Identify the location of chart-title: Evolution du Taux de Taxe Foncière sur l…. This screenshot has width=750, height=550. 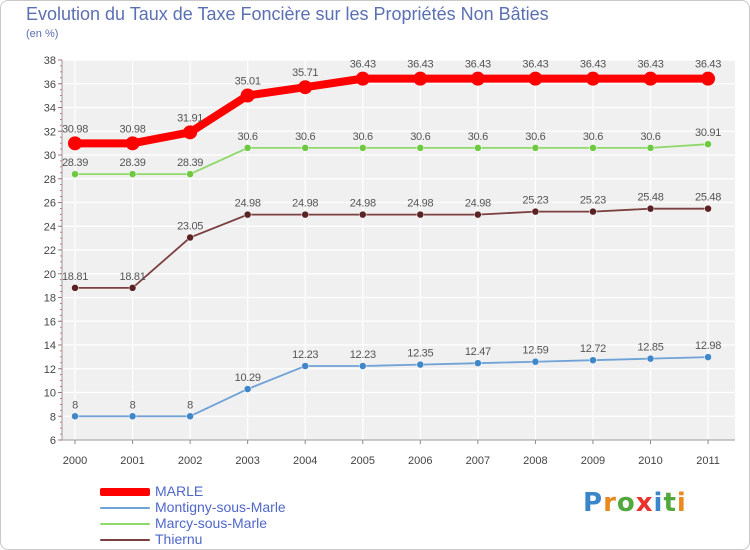
(287, 14).